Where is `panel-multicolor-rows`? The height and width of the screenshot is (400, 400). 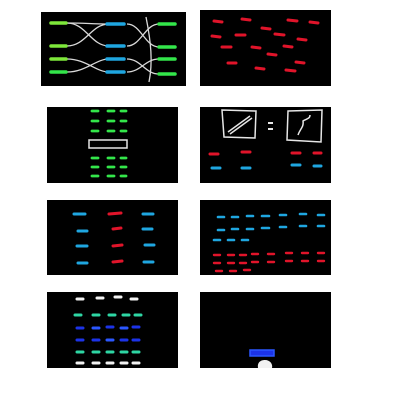 panel-multicolor-rows is located at coordinates (112, 330).